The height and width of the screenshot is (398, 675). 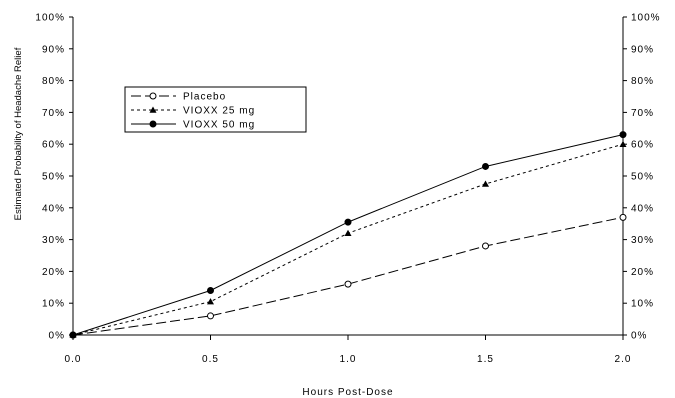 I want to click on y-tick-label-right: 70%, so click(x=642, y=113).